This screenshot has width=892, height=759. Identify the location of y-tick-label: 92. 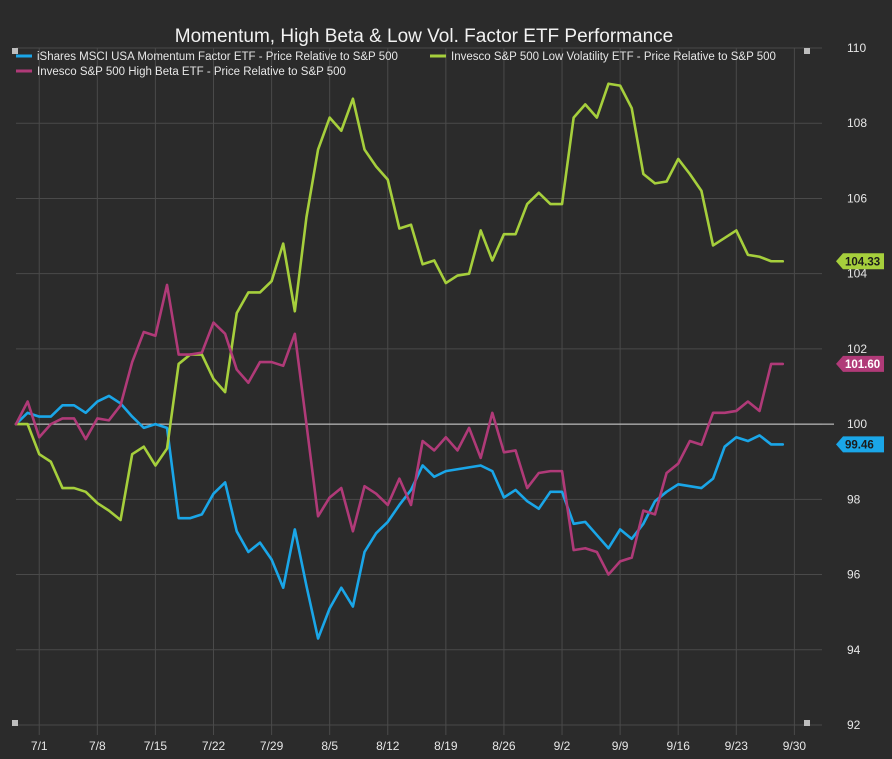
(854, 725).